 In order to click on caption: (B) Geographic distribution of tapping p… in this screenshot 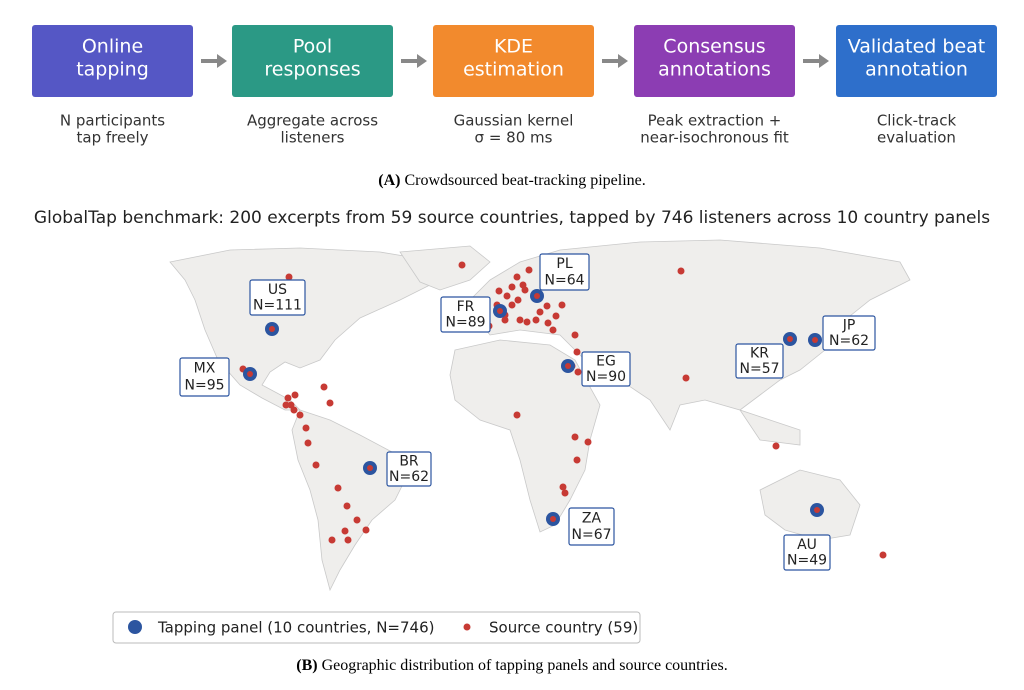, I will do `click(511, 665)`.